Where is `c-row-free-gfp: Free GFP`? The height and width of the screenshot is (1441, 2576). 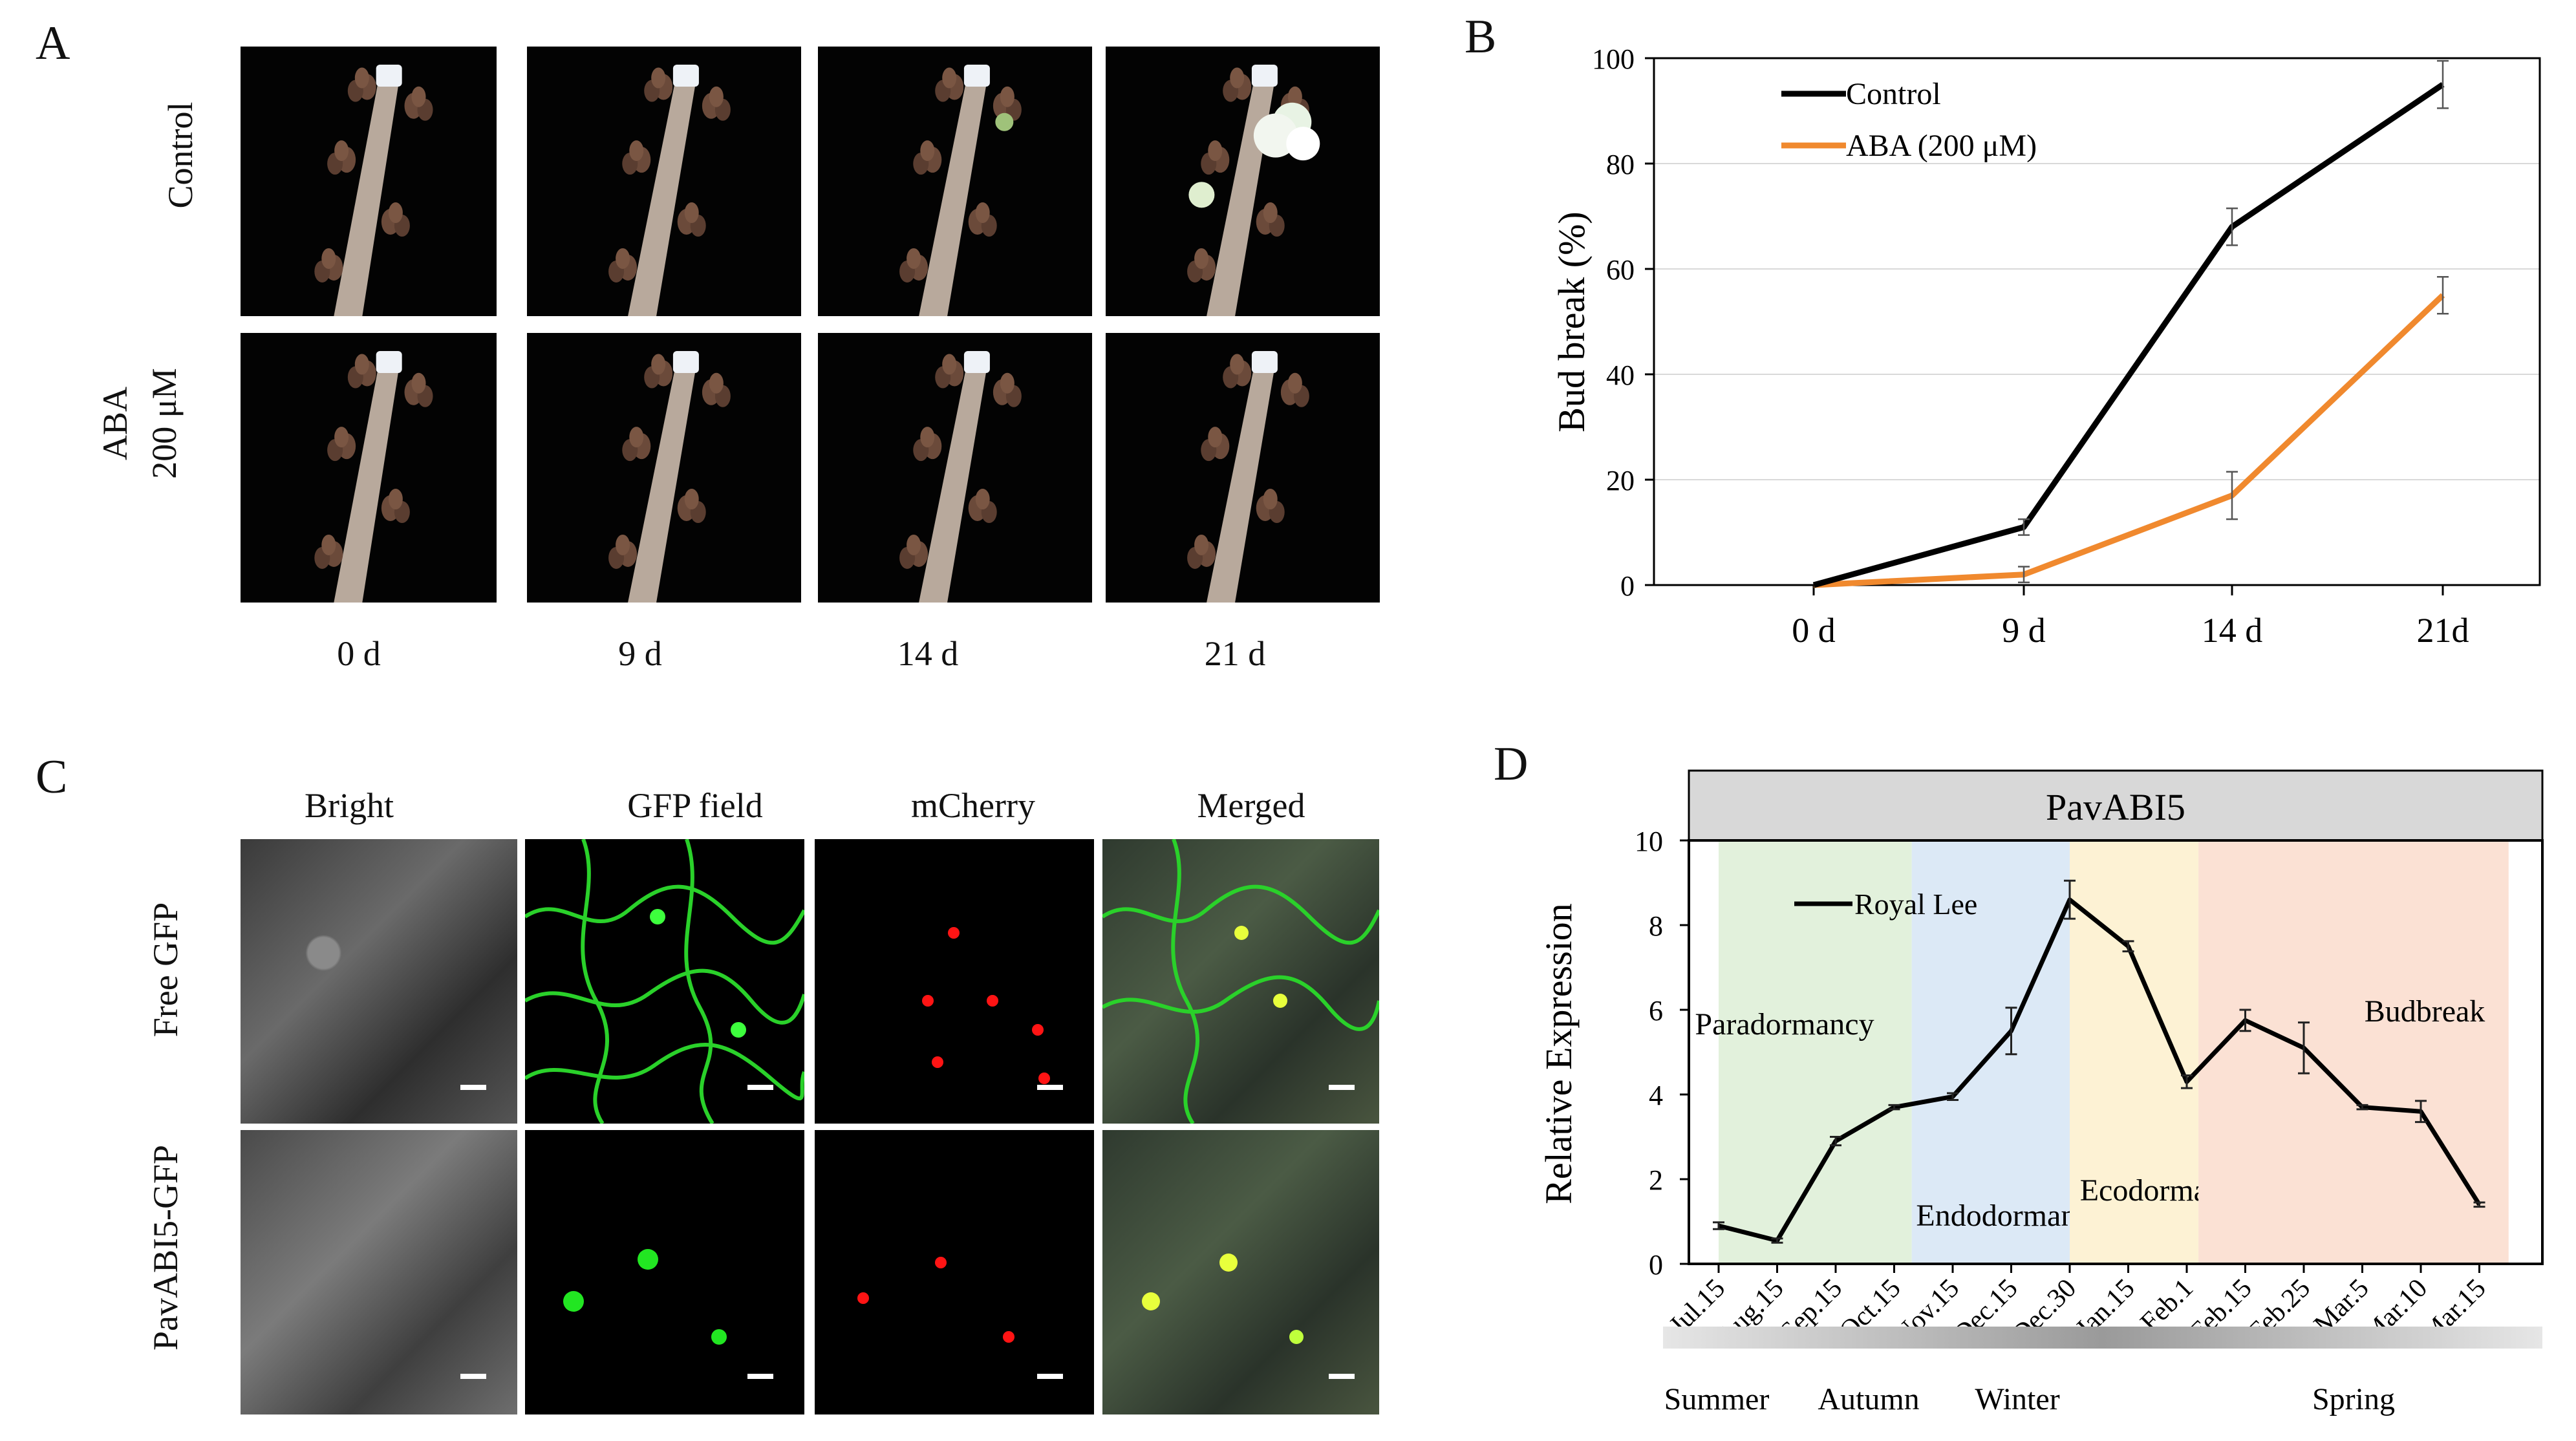 c-row-free-gfp: Free GFP is located at coordinates (165, 970).